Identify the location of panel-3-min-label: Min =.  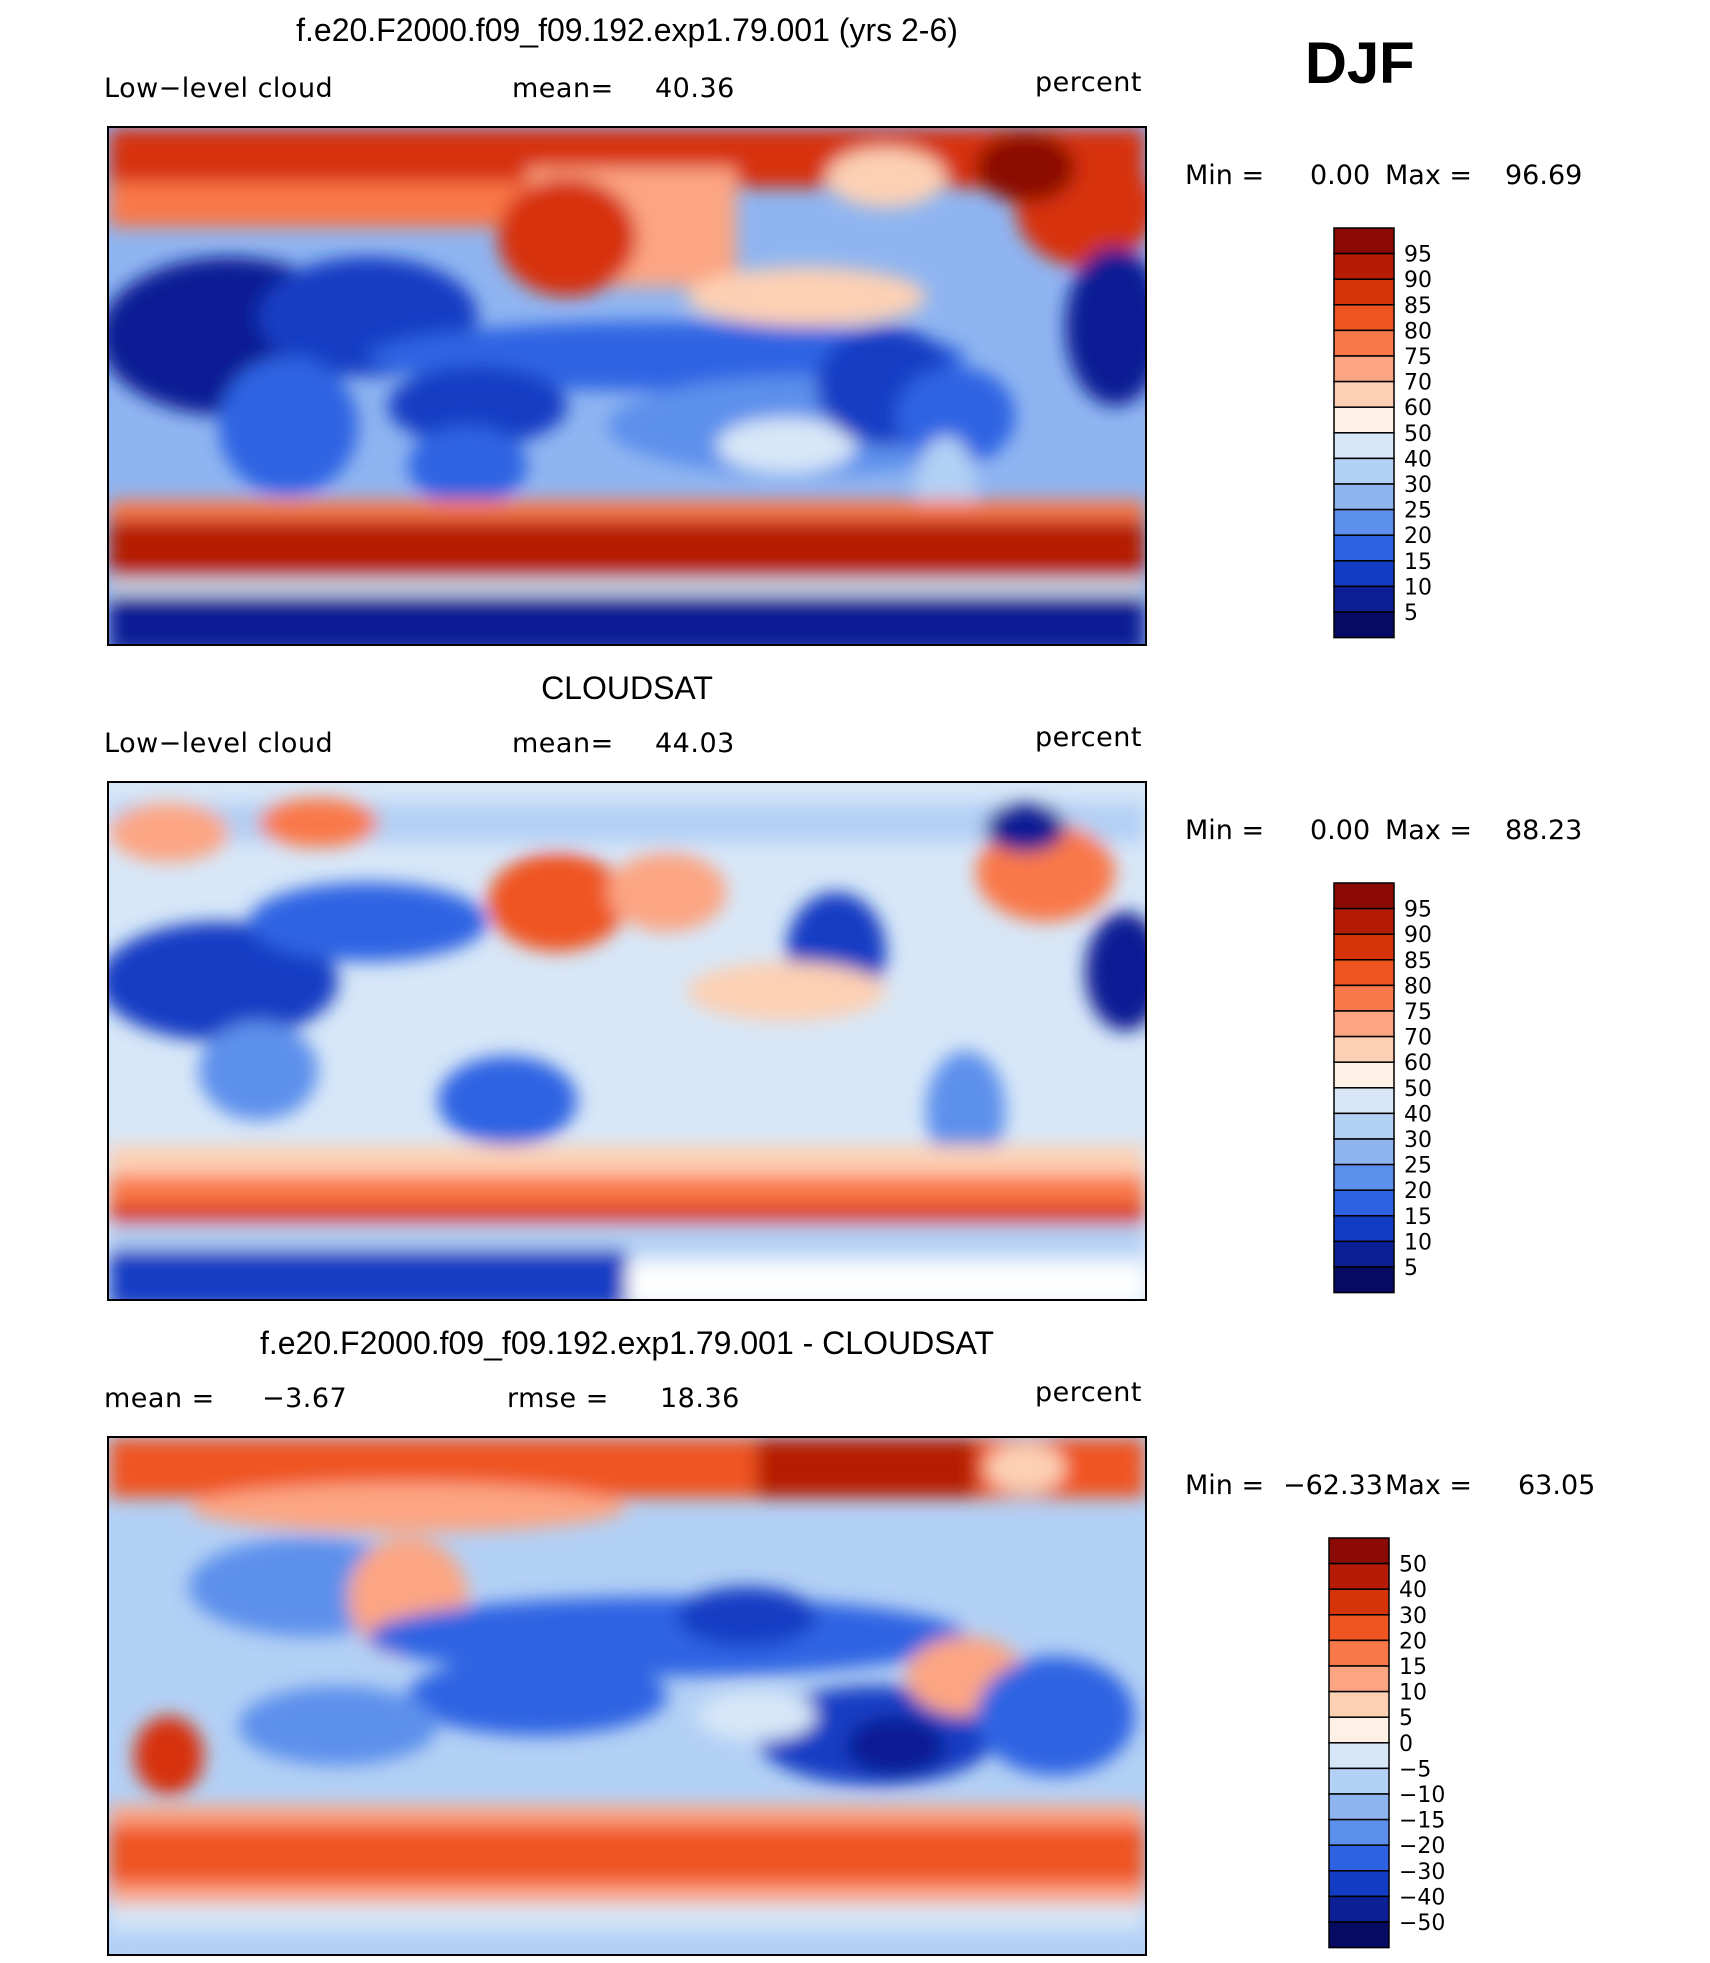
(1225, 1485).